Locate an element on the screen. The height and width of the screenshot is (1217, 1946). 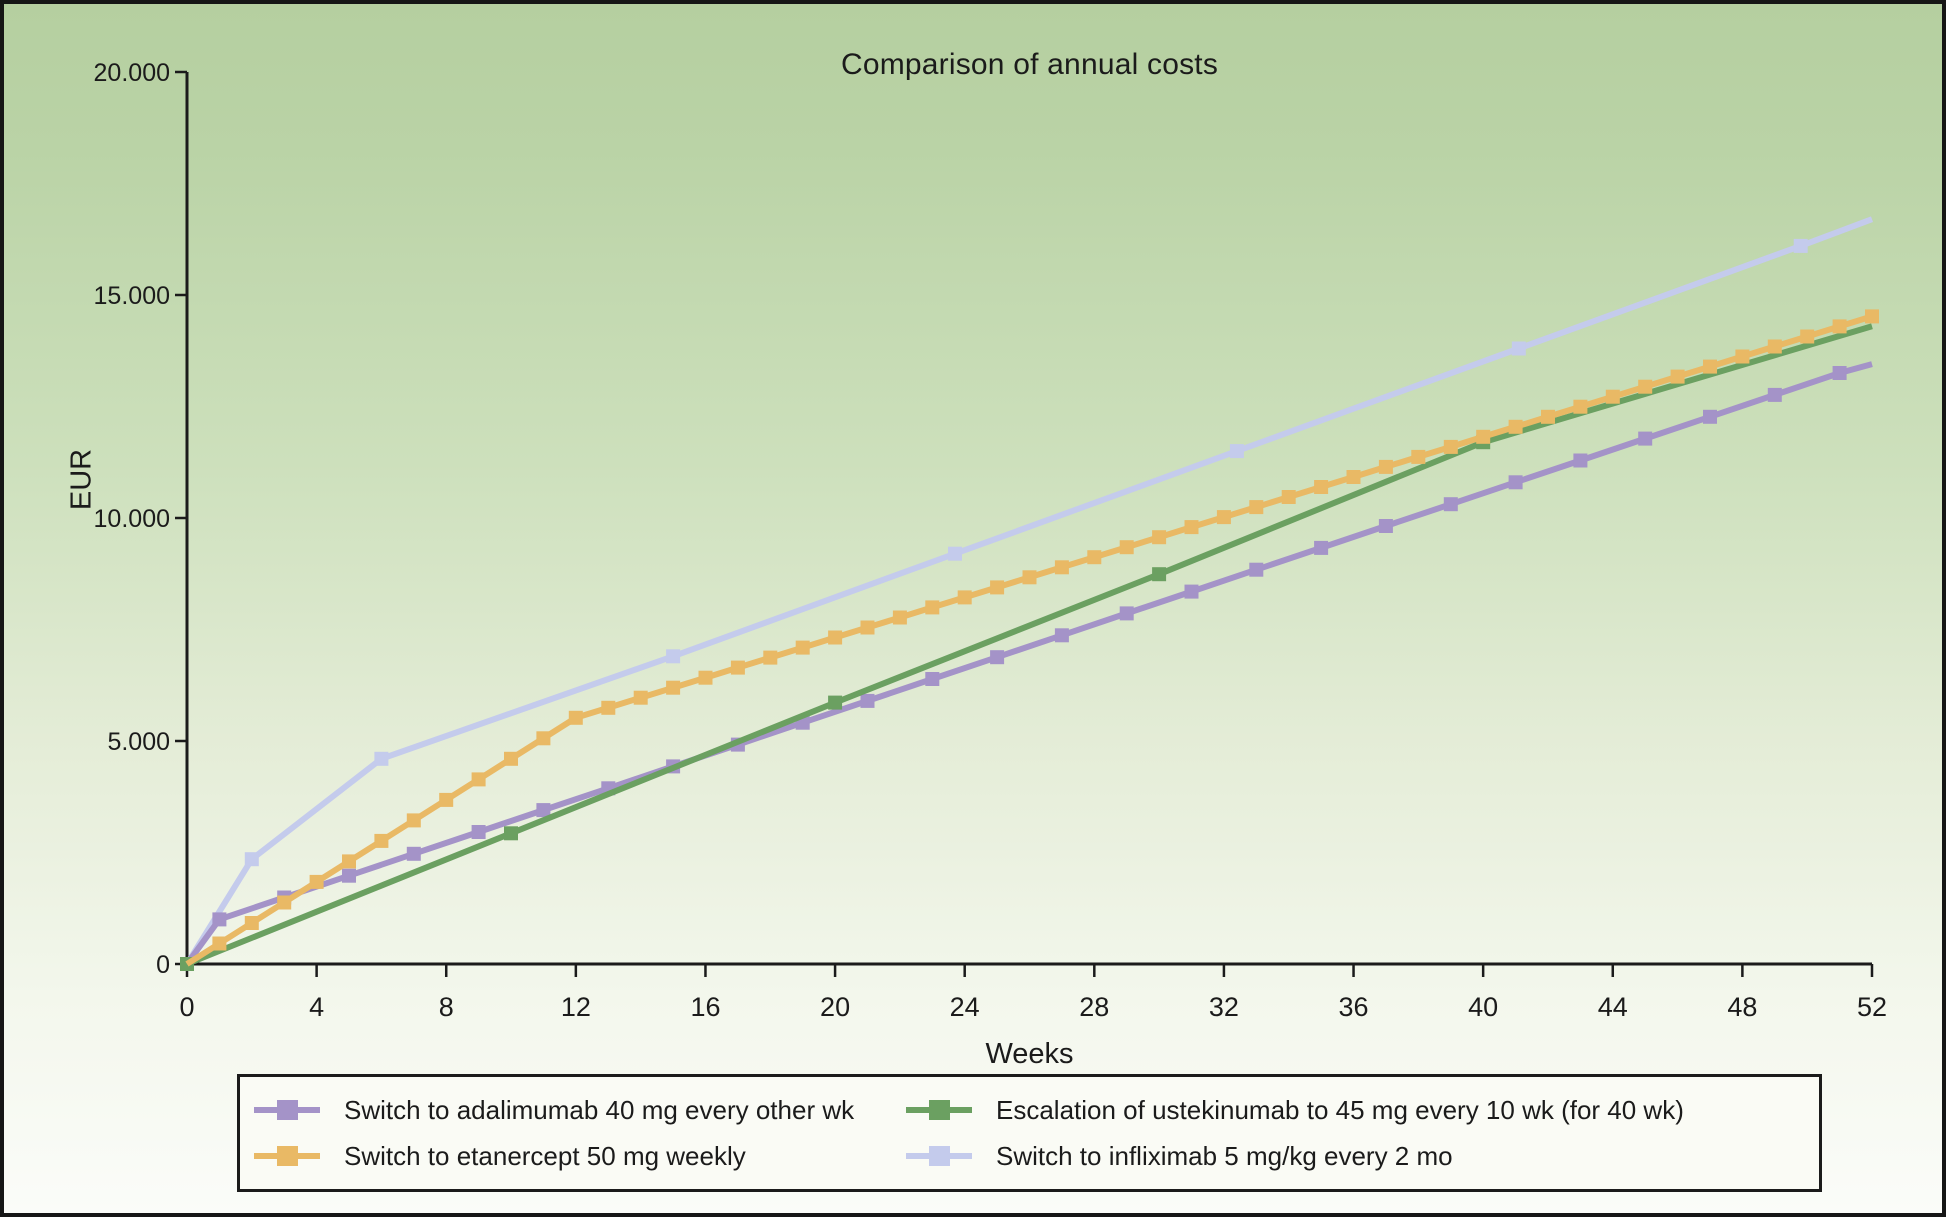
infliximab-legend-marker-icon is located at coordinates (939, 1156).